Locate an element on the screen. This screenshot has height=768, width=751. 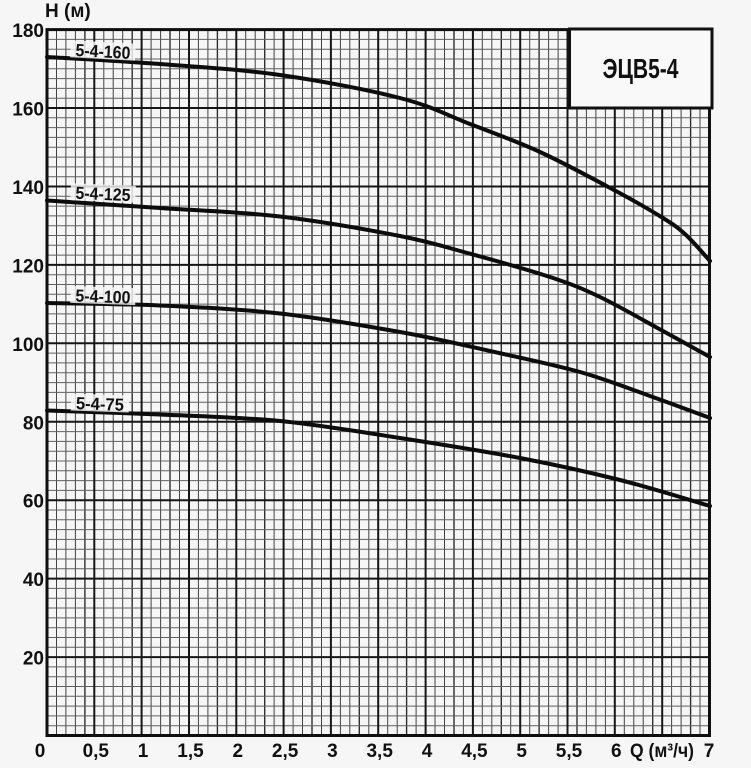
svg-text: 140 is located at coordinates (28, 188).